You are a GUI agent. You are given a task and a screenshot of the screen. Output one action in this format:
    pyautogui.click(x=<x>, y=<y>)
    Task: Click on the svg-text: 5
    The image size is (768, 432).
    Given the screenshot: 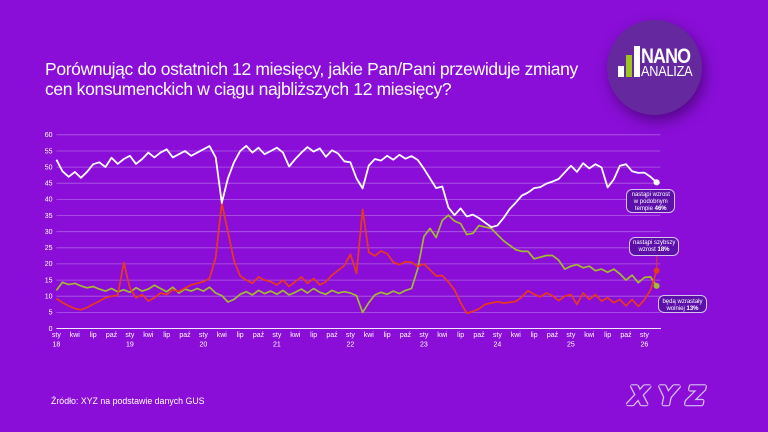 What is the action you would take?
    pyautogui.click(x=51, y=313)
    